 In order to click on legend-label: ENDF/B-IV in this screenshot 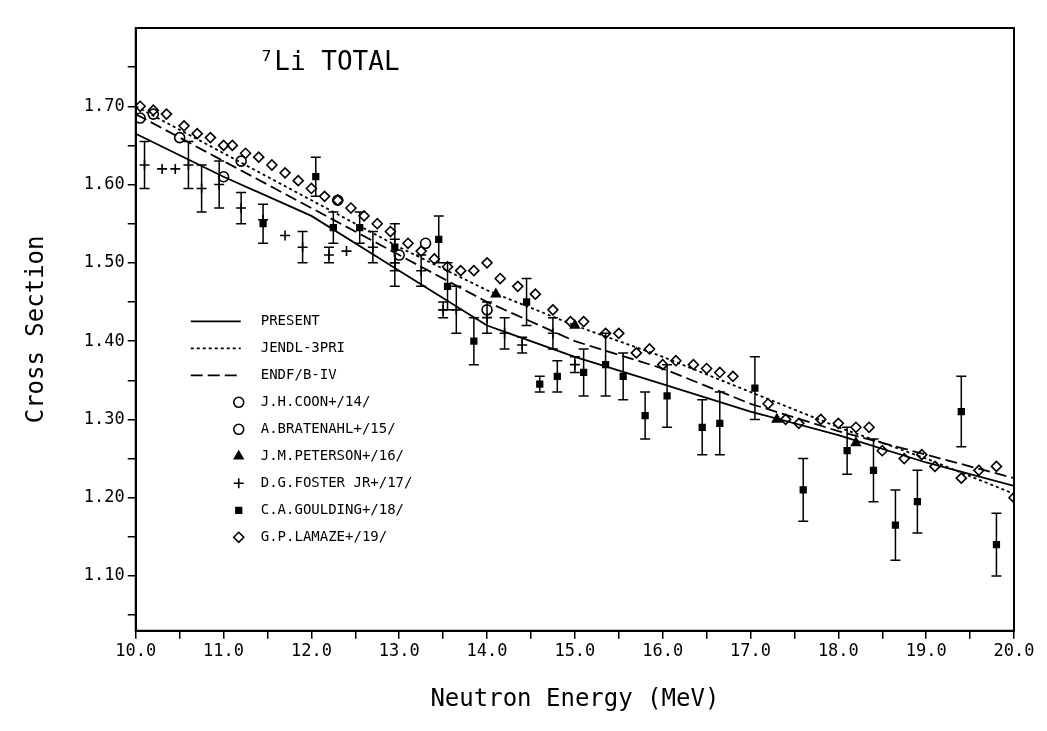, I will do `click(299, 373)`.